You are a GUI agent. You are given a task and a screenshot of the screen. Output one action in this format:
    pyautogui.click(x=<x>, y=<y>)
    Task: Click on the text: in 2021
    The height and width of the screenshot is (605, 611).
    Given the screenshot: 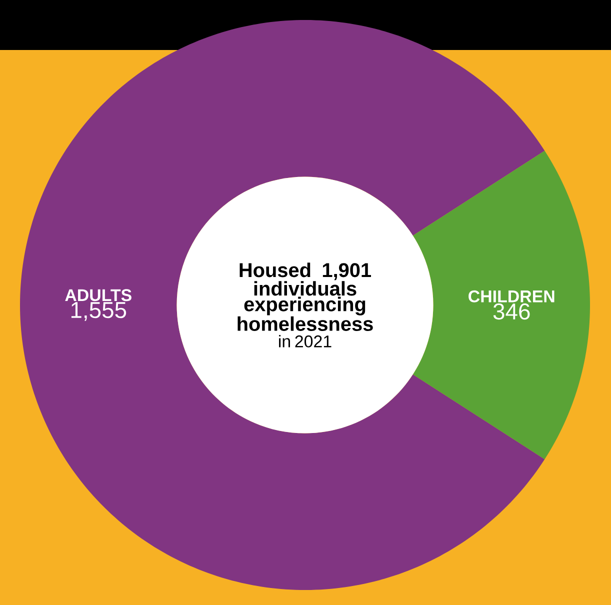 What is the action you would take?
    pyautogui.click(x=305, y=341)
    